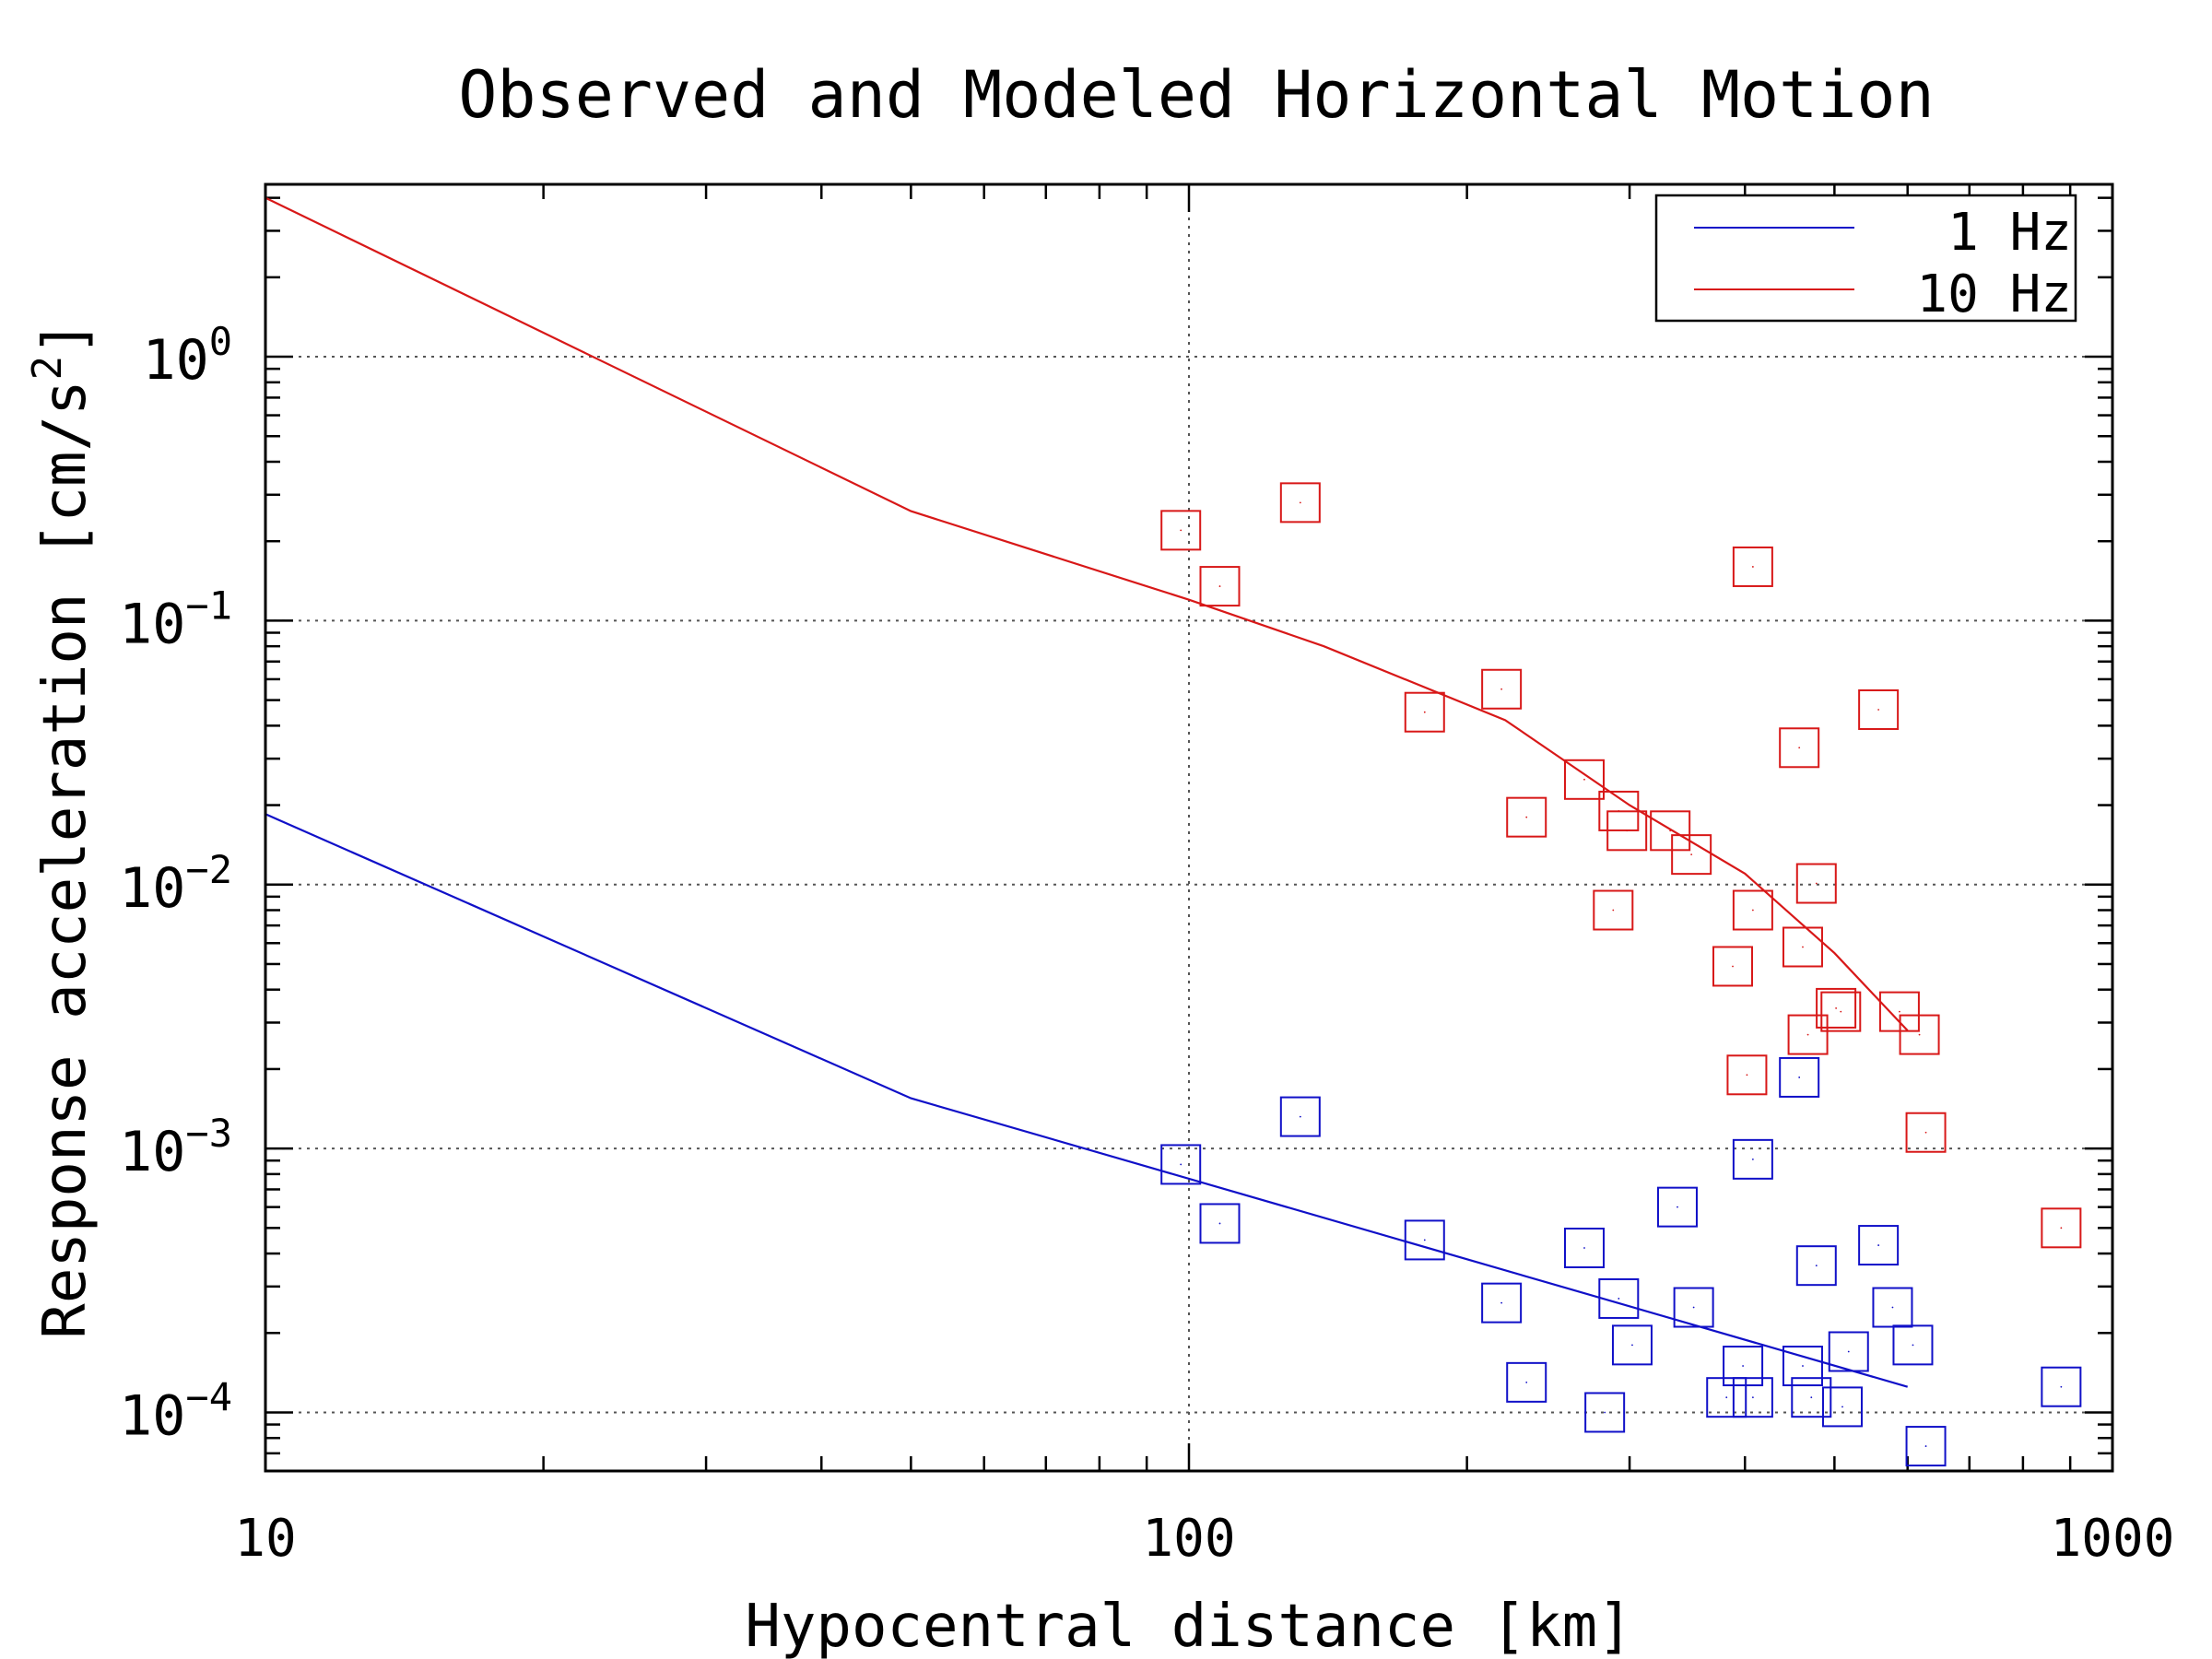  I want to click on y-tick-label-exponent: −1, so click(208, 605).